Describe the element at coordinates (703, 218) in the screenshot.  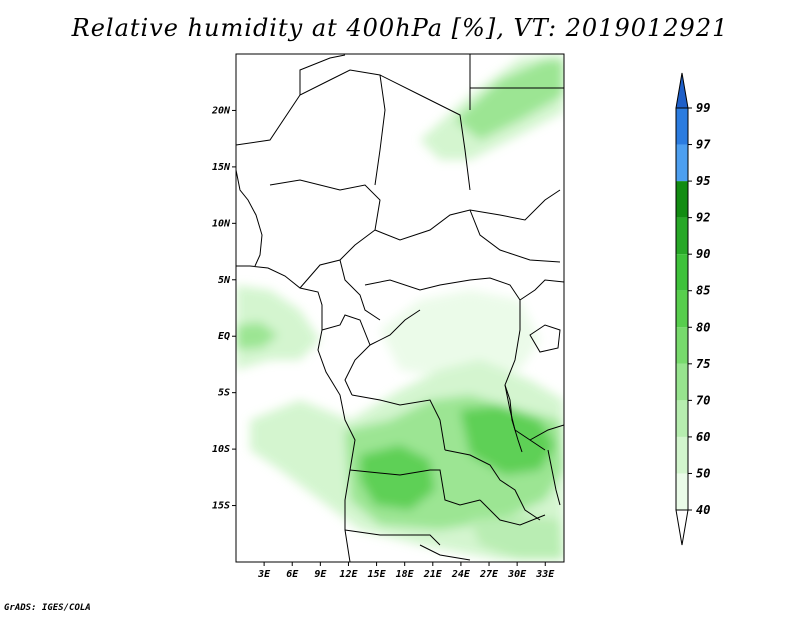
I see `colorbar-label: 92` at that location.